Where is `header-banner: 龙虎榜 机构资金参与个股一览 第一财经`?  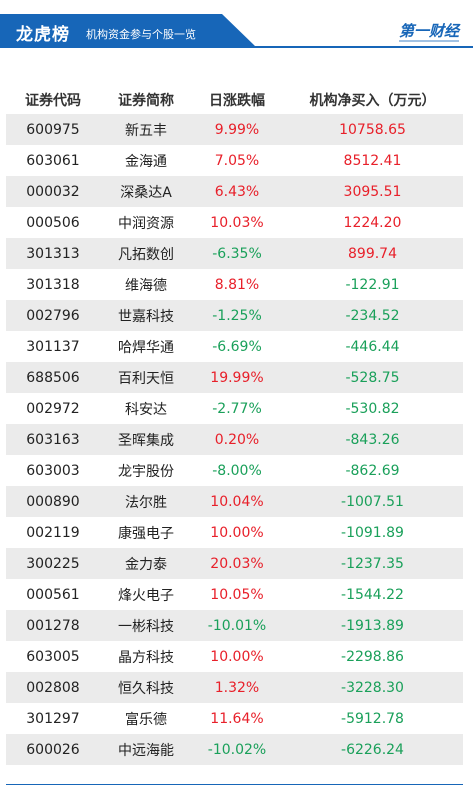
header-banner: 龙虎榜 机构资金参与个股一览 第一财经 is located at coordinates (236, 24).